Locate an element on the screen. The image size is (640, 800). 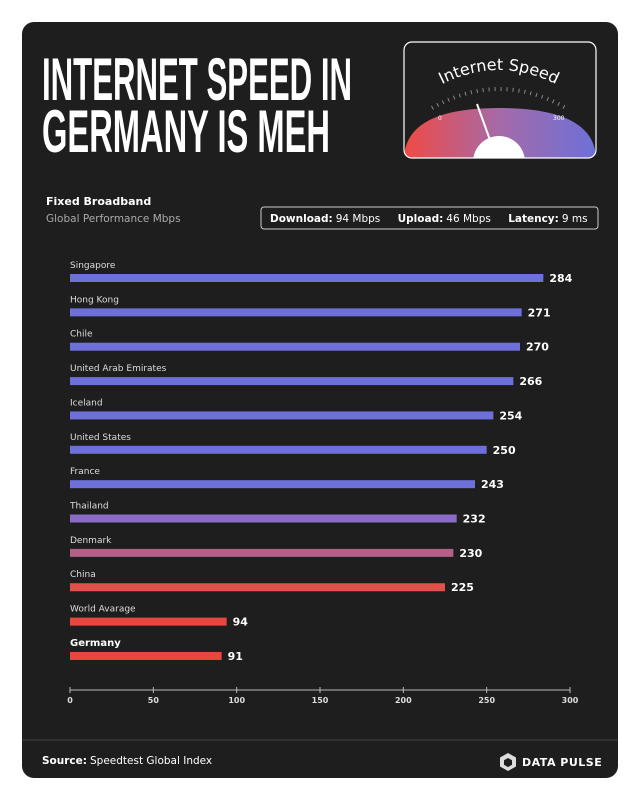
x-tick-label: 150 is located at coordinates (320, 700).